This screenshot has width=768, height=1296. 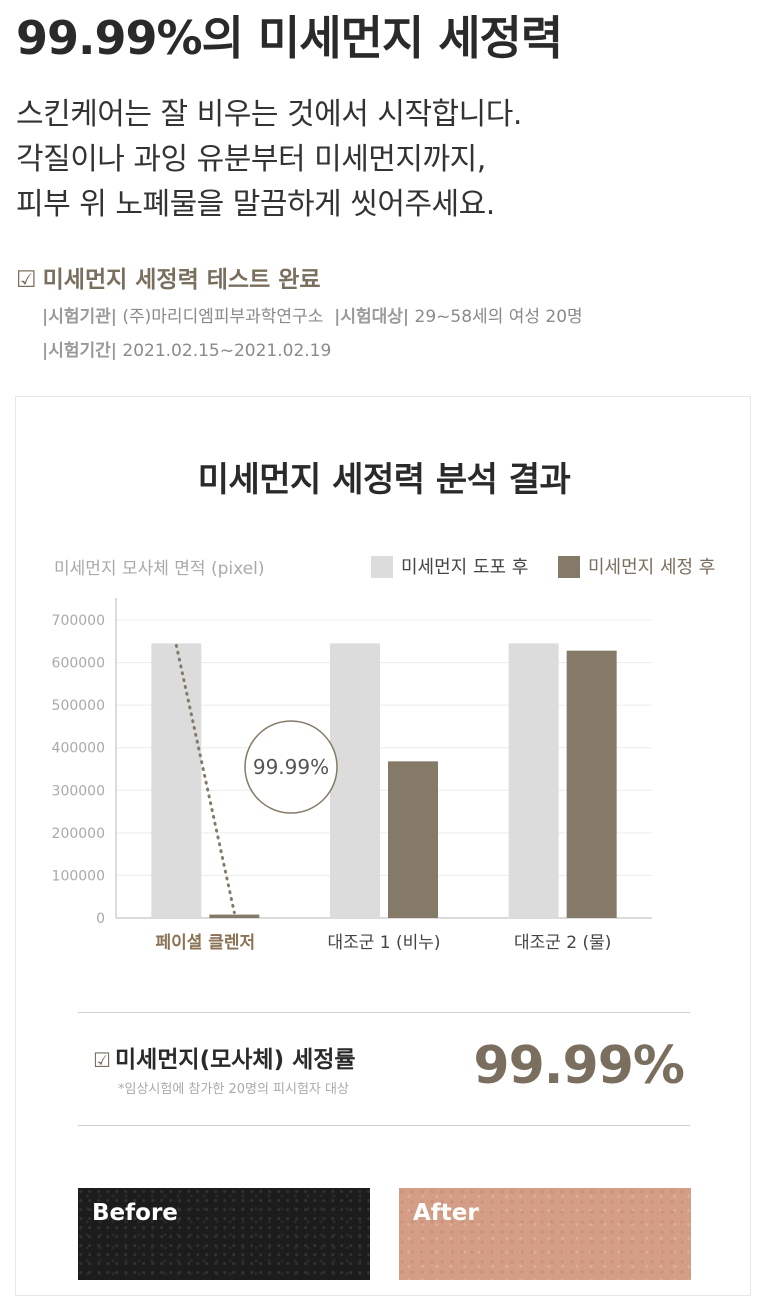 I want to click on period-value: 2021.02.15~2021.02.19, so click(x=227, y=351).